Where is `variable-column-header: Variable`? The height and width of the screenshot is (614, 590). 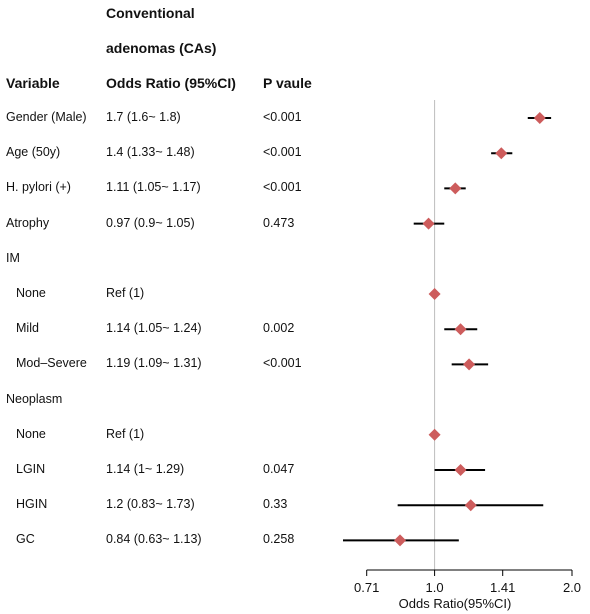 variable-column-header: Variable is located at coordinates (33, 83).